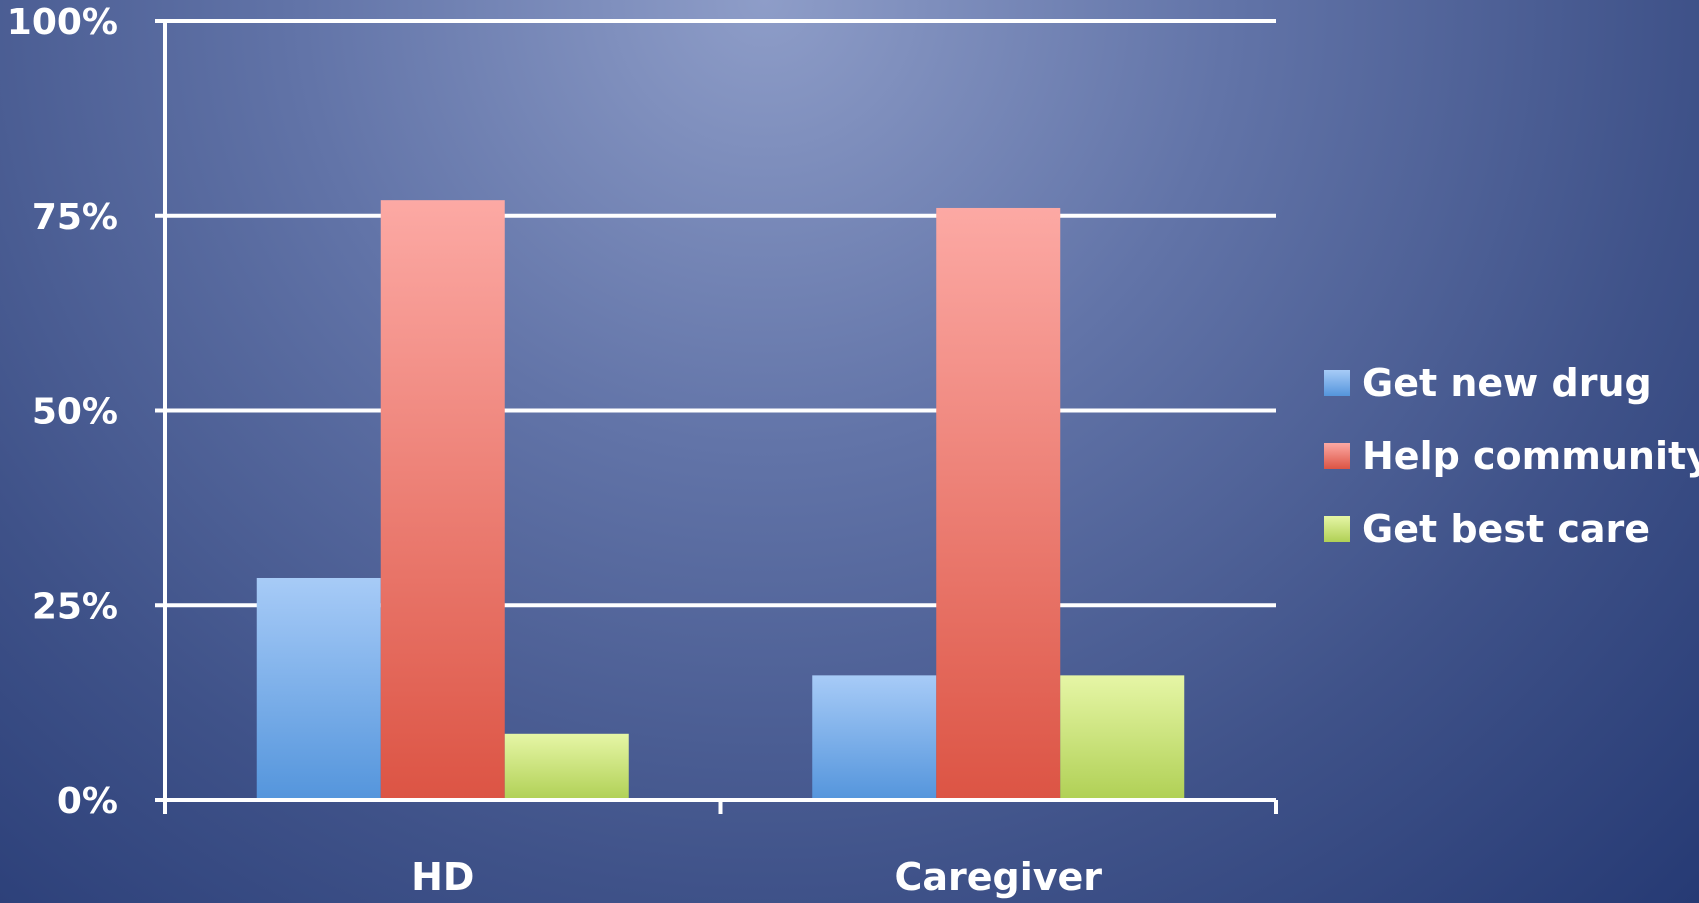  I want to click on y-tick-label: 100%, so click(62, 22).